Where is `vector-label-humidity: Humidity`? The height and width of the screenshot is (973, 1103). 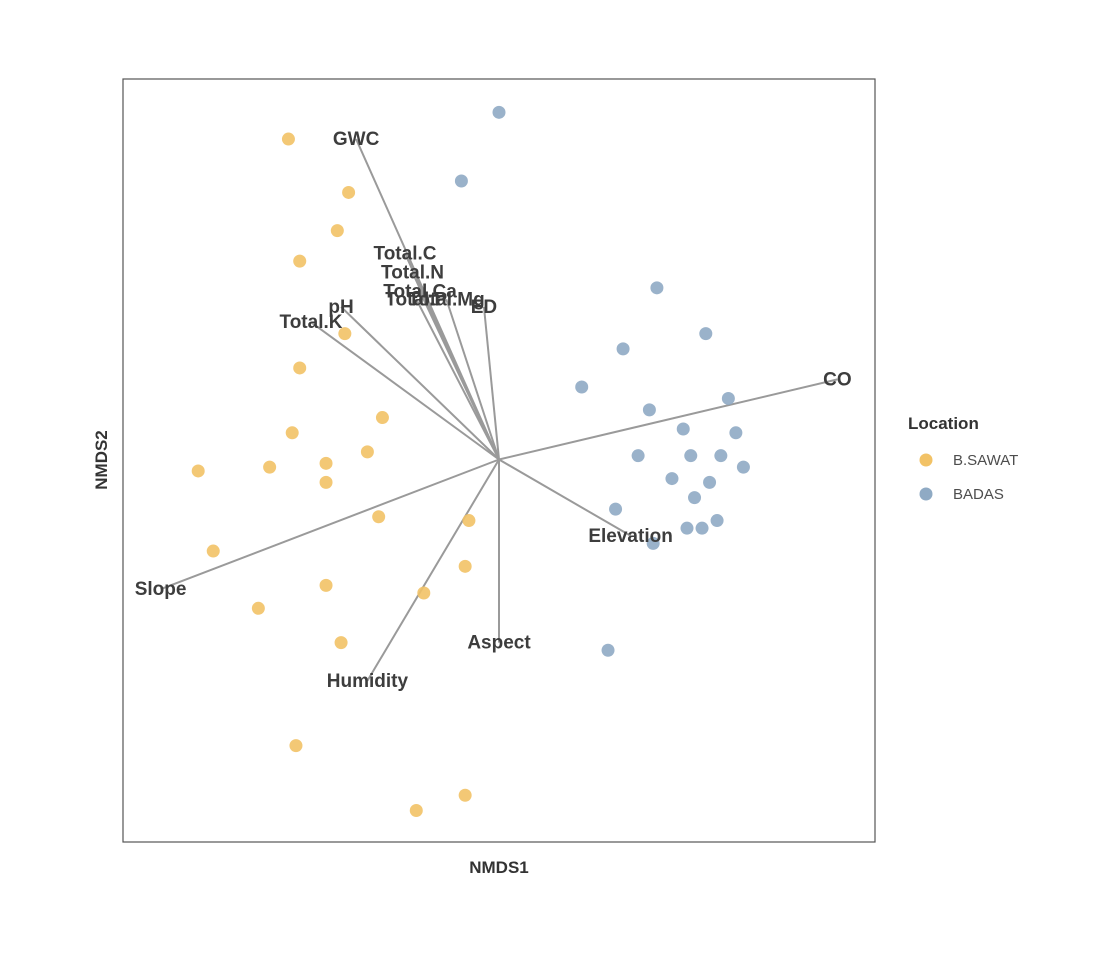
vector-label-humidity: Humidity is located at coordinates (368, 681).